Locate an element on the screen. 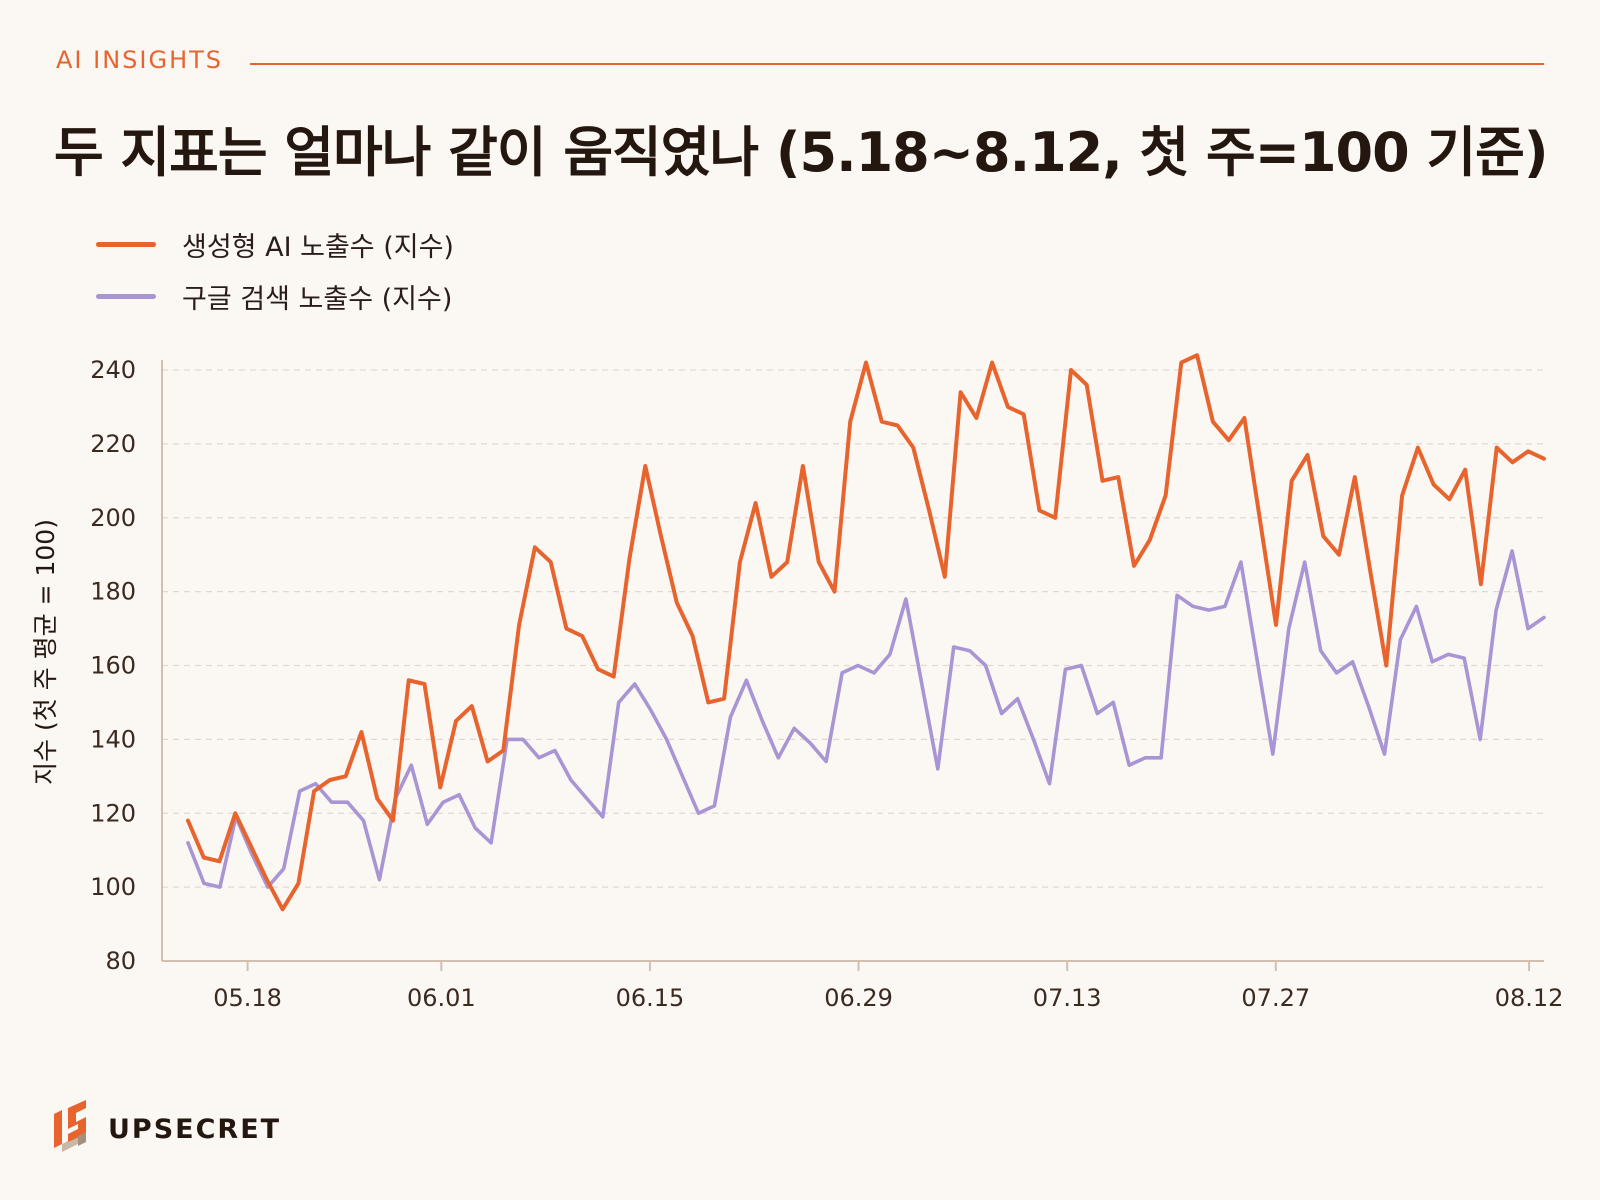 Image resolution: width=1600 pixels, height=1200 pixels. x-tick-label: 05.18 is located at coordinates (247, 998).